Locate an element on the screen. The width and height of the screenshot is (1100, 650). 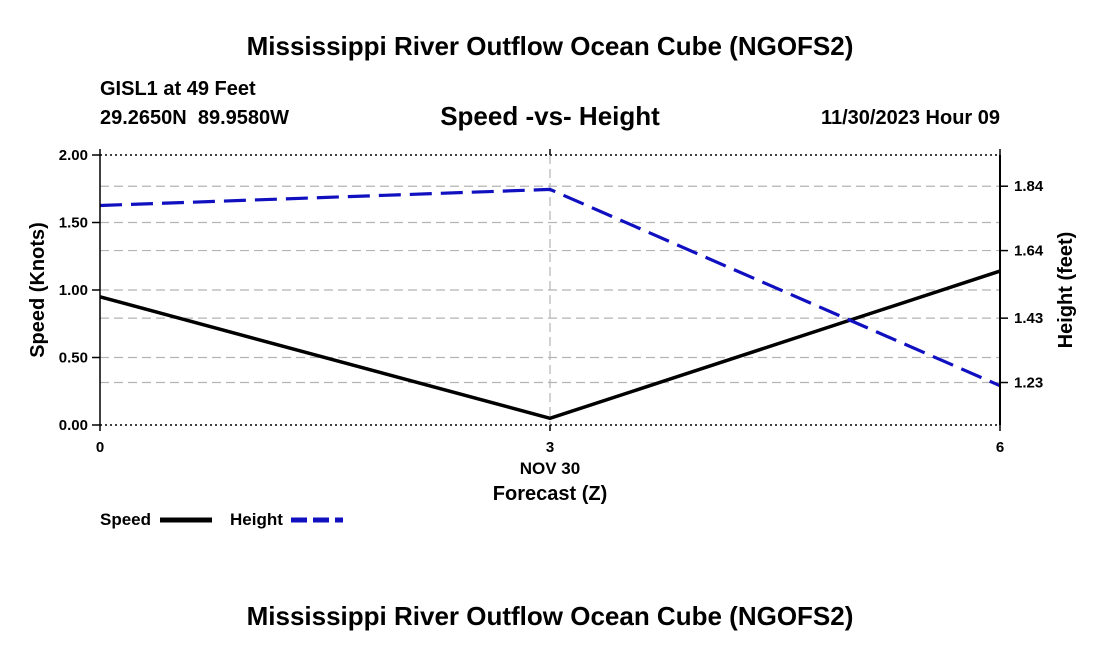
legend: Speed Height is located at coordinates (221, 519).